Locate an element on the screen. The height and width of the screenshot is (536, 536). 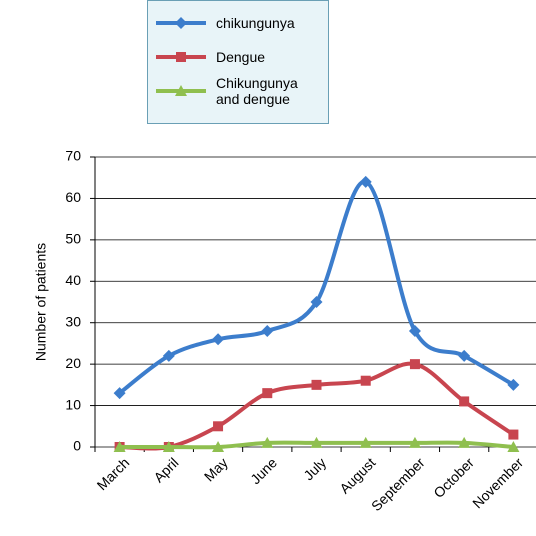
x-tick-label: September is located at coordinates (398, 484).